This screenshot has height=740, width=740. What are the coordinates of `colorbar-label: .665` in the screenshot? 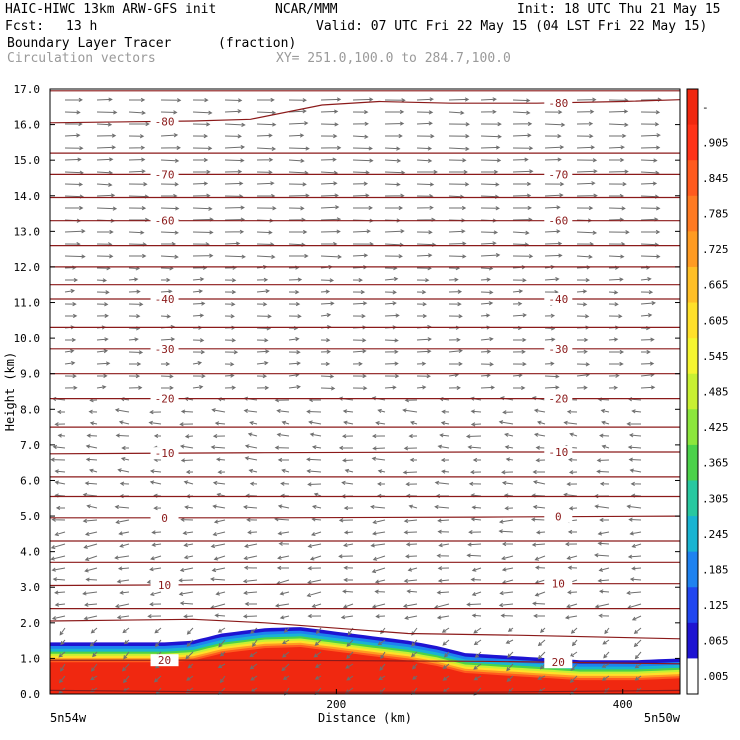 It's located at (715, 285).